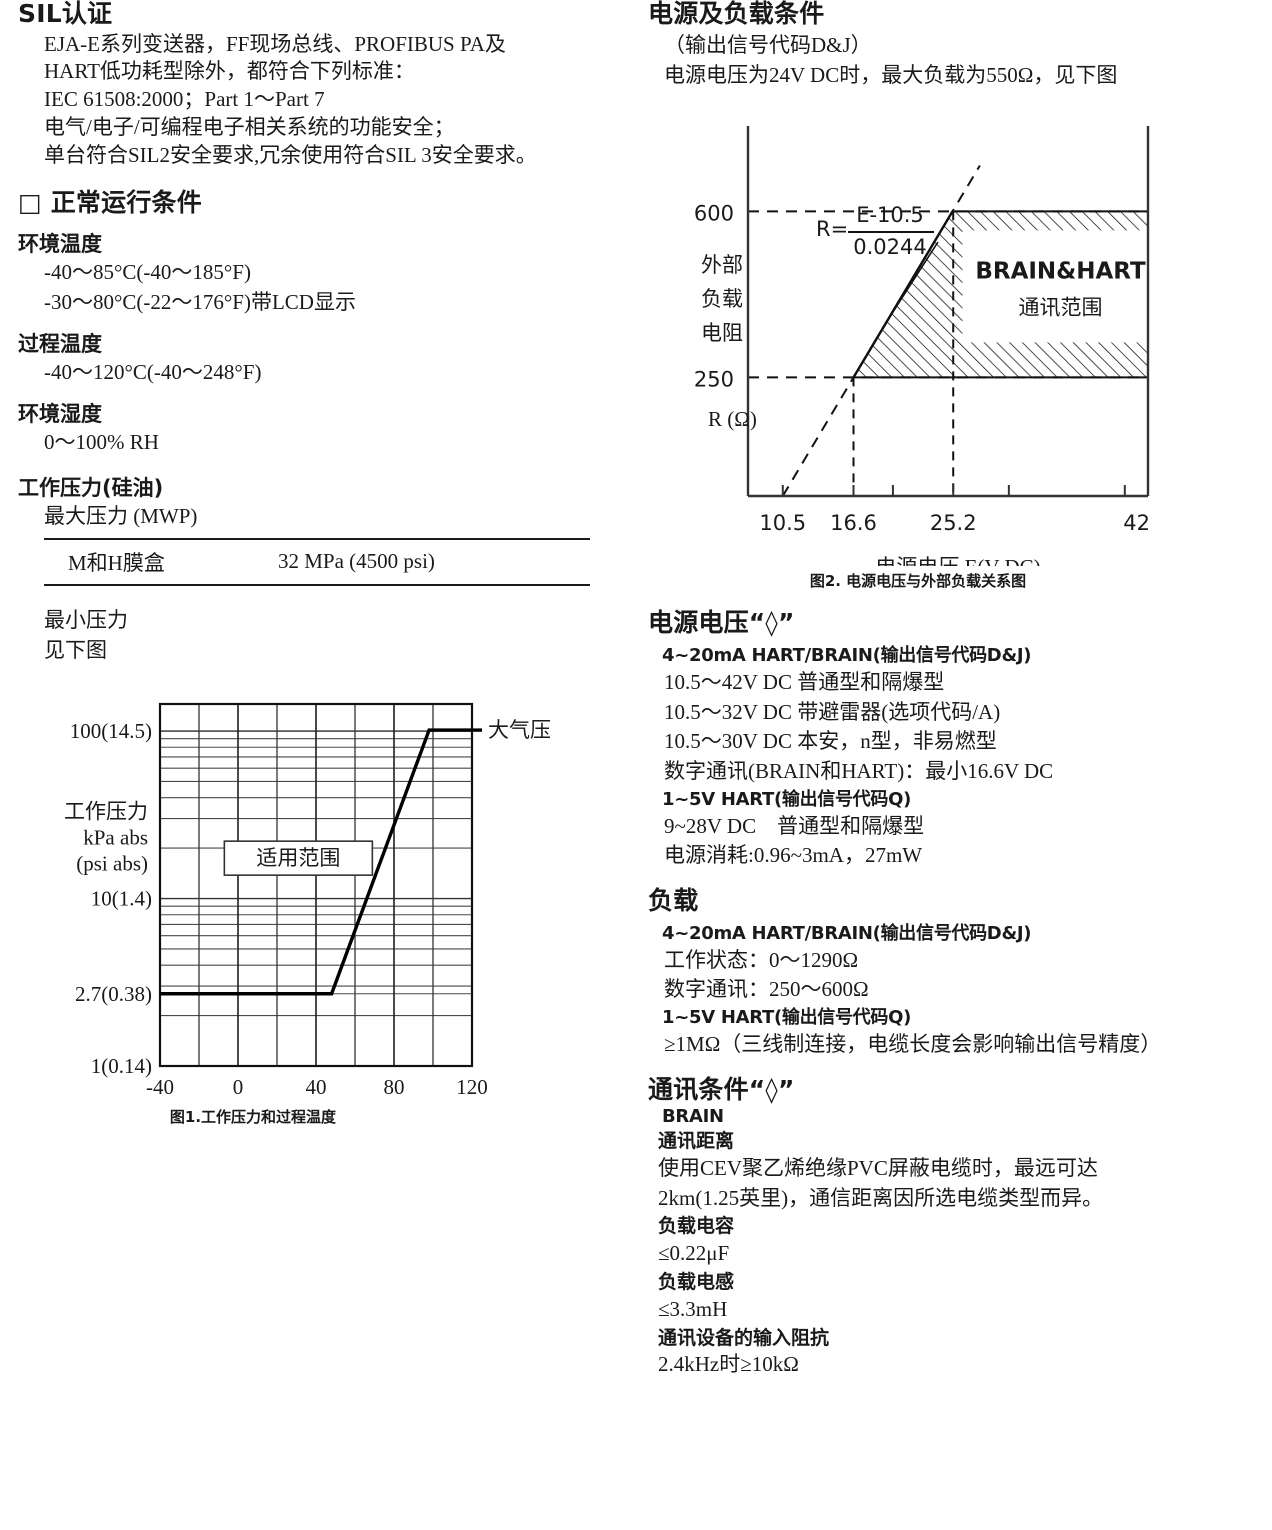 The height and width of the screenshot is (1530, 1272). What do you see at coordinates (918, 581) in the screenshot?
I see `figure-2-caption: 图2. 电源电压与外部负载关系图` at bounding box center [918, 581].